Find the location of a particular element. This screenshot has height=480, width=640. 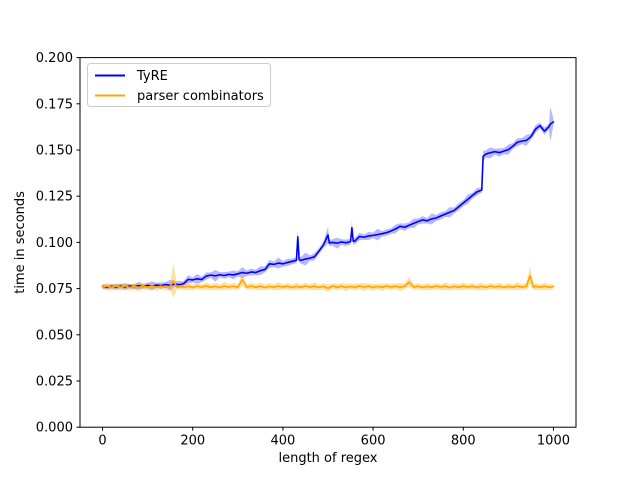

legend: TyRE parser combinators is located at coordinates (179, 85).